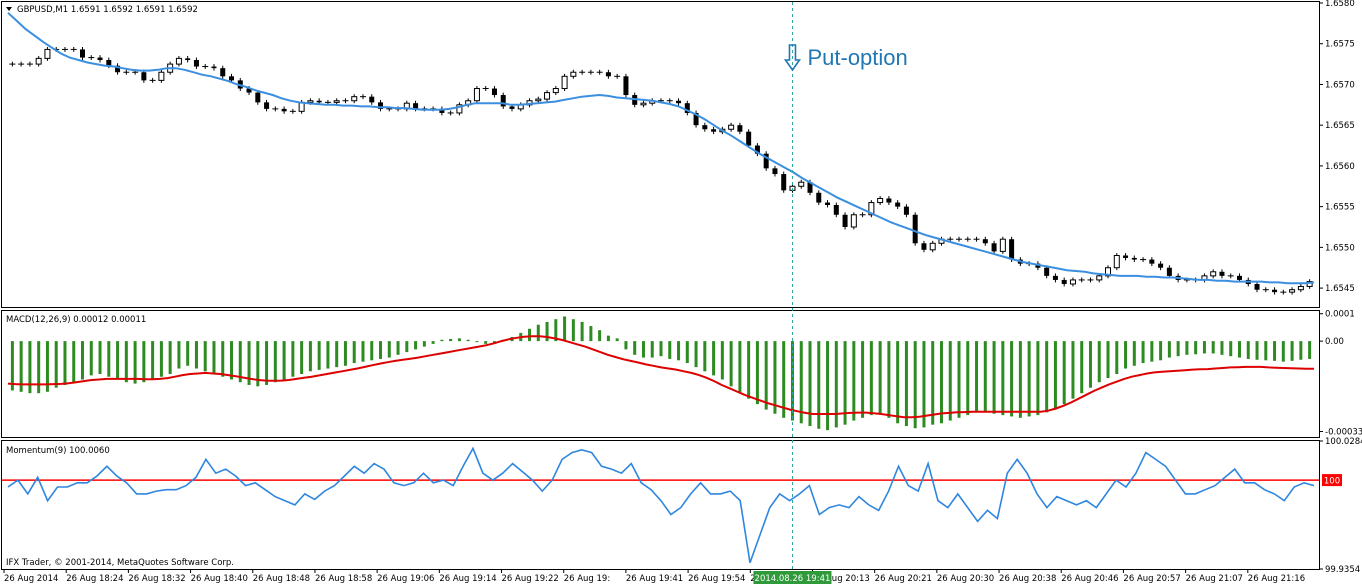  I want to click on time-tick-label: 26 Aug 18:48, so click(281, 579).